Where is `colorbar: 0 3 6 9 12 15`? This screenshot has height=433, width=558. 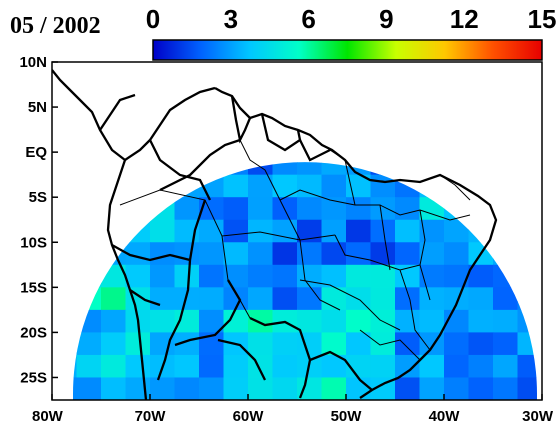
colorbar: 0 3 6 9 12 15 is located at coordinates (351, 32).